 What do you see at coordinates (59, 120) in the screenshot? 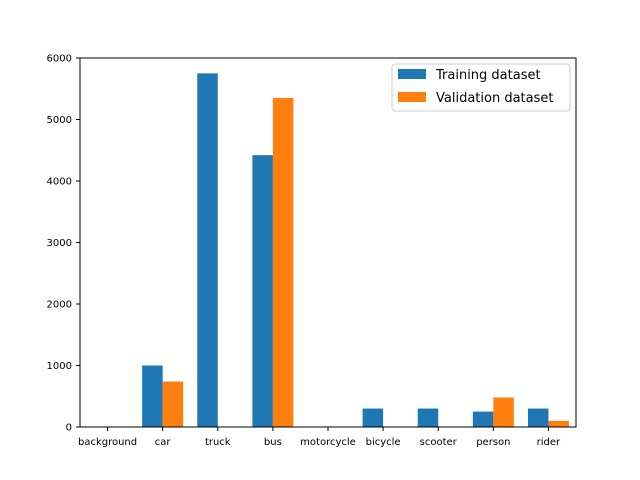
I see `y-tick-label: 5000` at bounding box center [59, 120].